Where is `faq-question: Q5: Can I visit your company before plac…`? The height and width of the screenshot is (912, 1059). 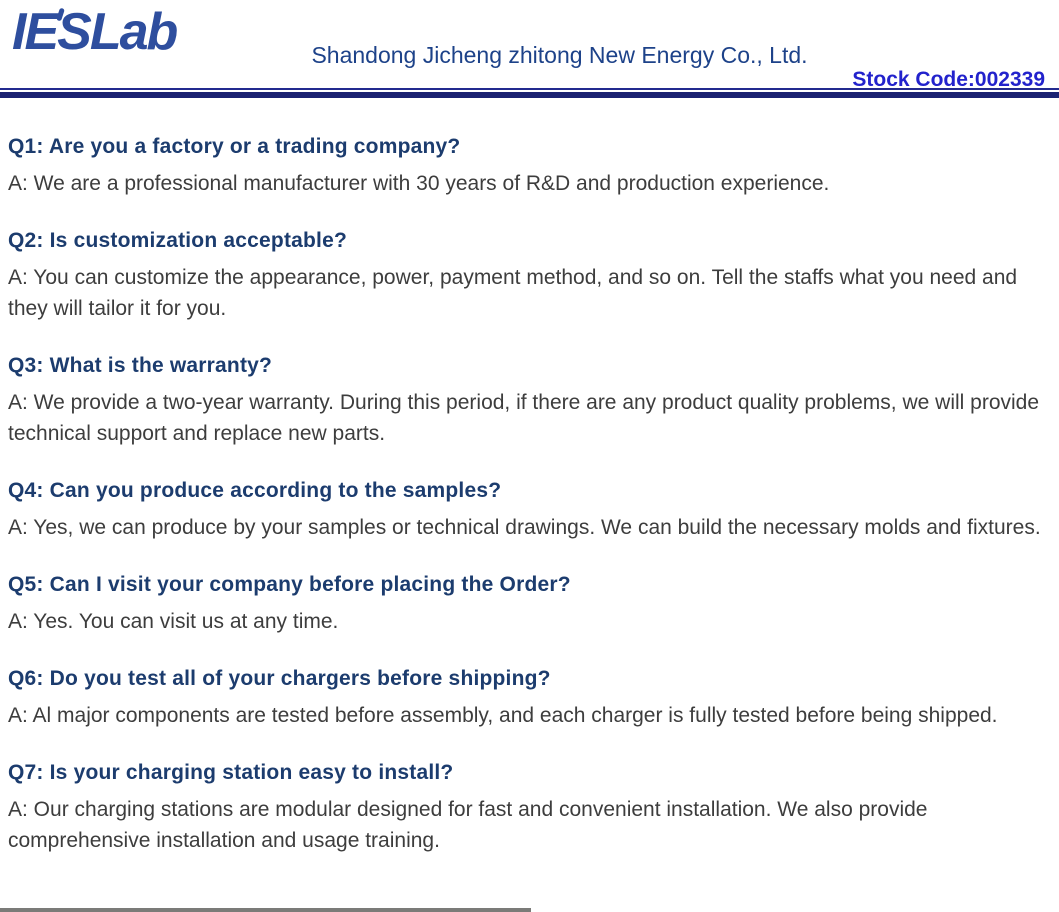
faq-question: Q5: Can I visit your company before plac… is located at coordinates (289, 584).